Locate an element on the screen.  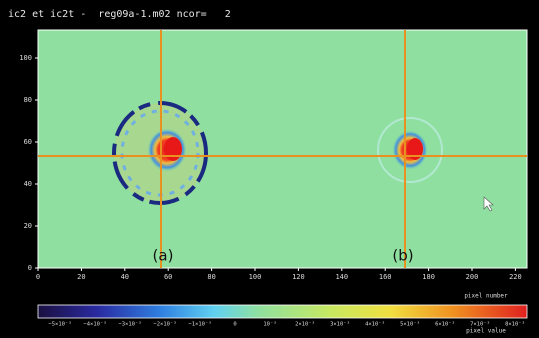
title: ic2 et ic2t - reg09a-1.m02 ncor= 2 is located at coordinates (119, 14).